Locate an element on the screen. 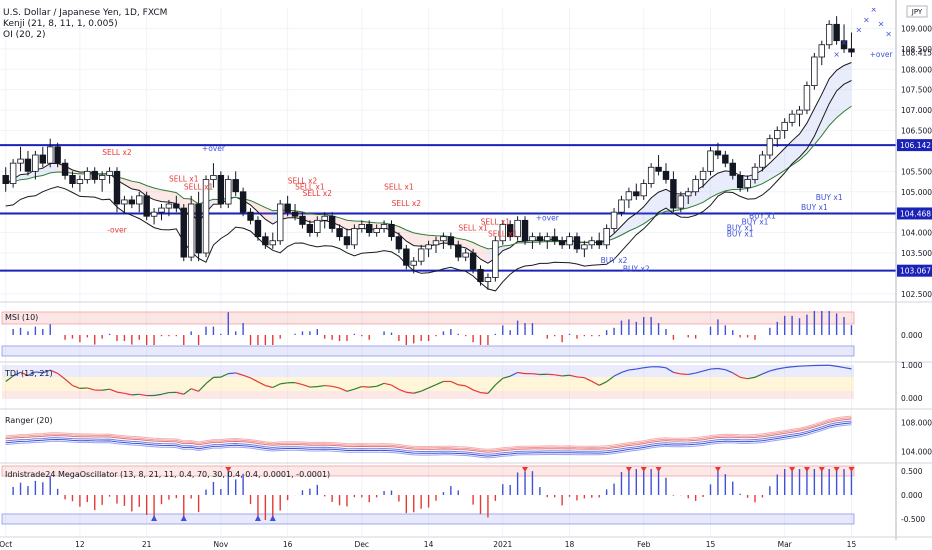 Image resolution: width=932 pixels, height=550 pixels. mega-oscillator-panel is located at coordinates (428, 495).